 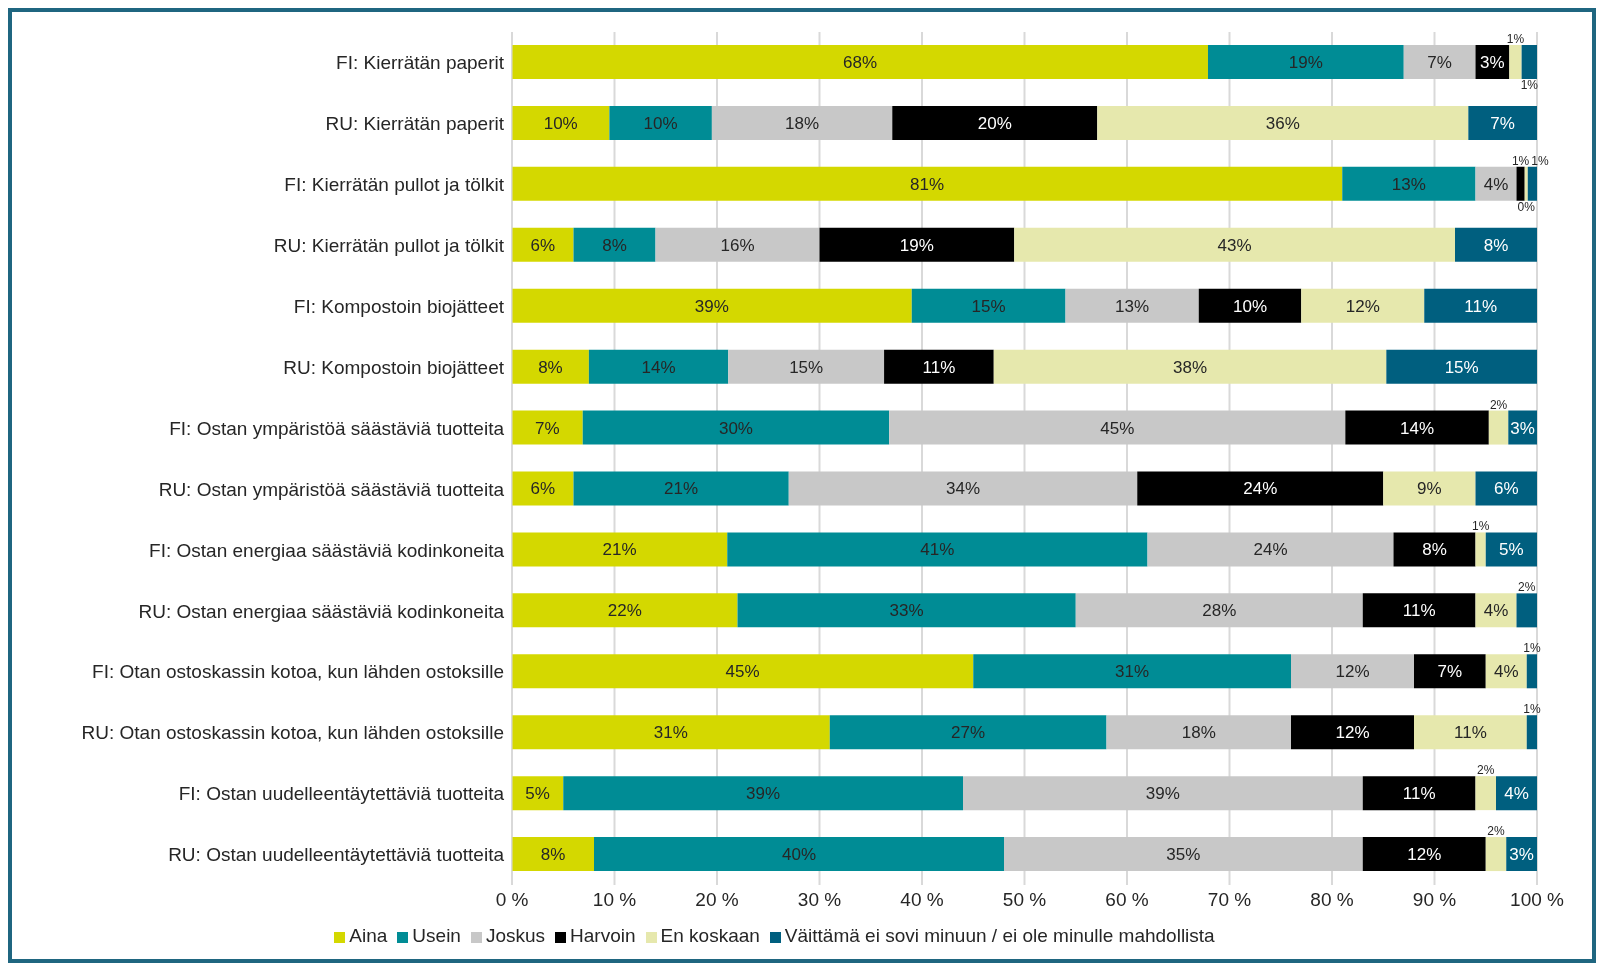 I want to click on y-tick-label: FI: Ostan ympäristöä säästäviä tuotteita, so click(x=337, y=428).